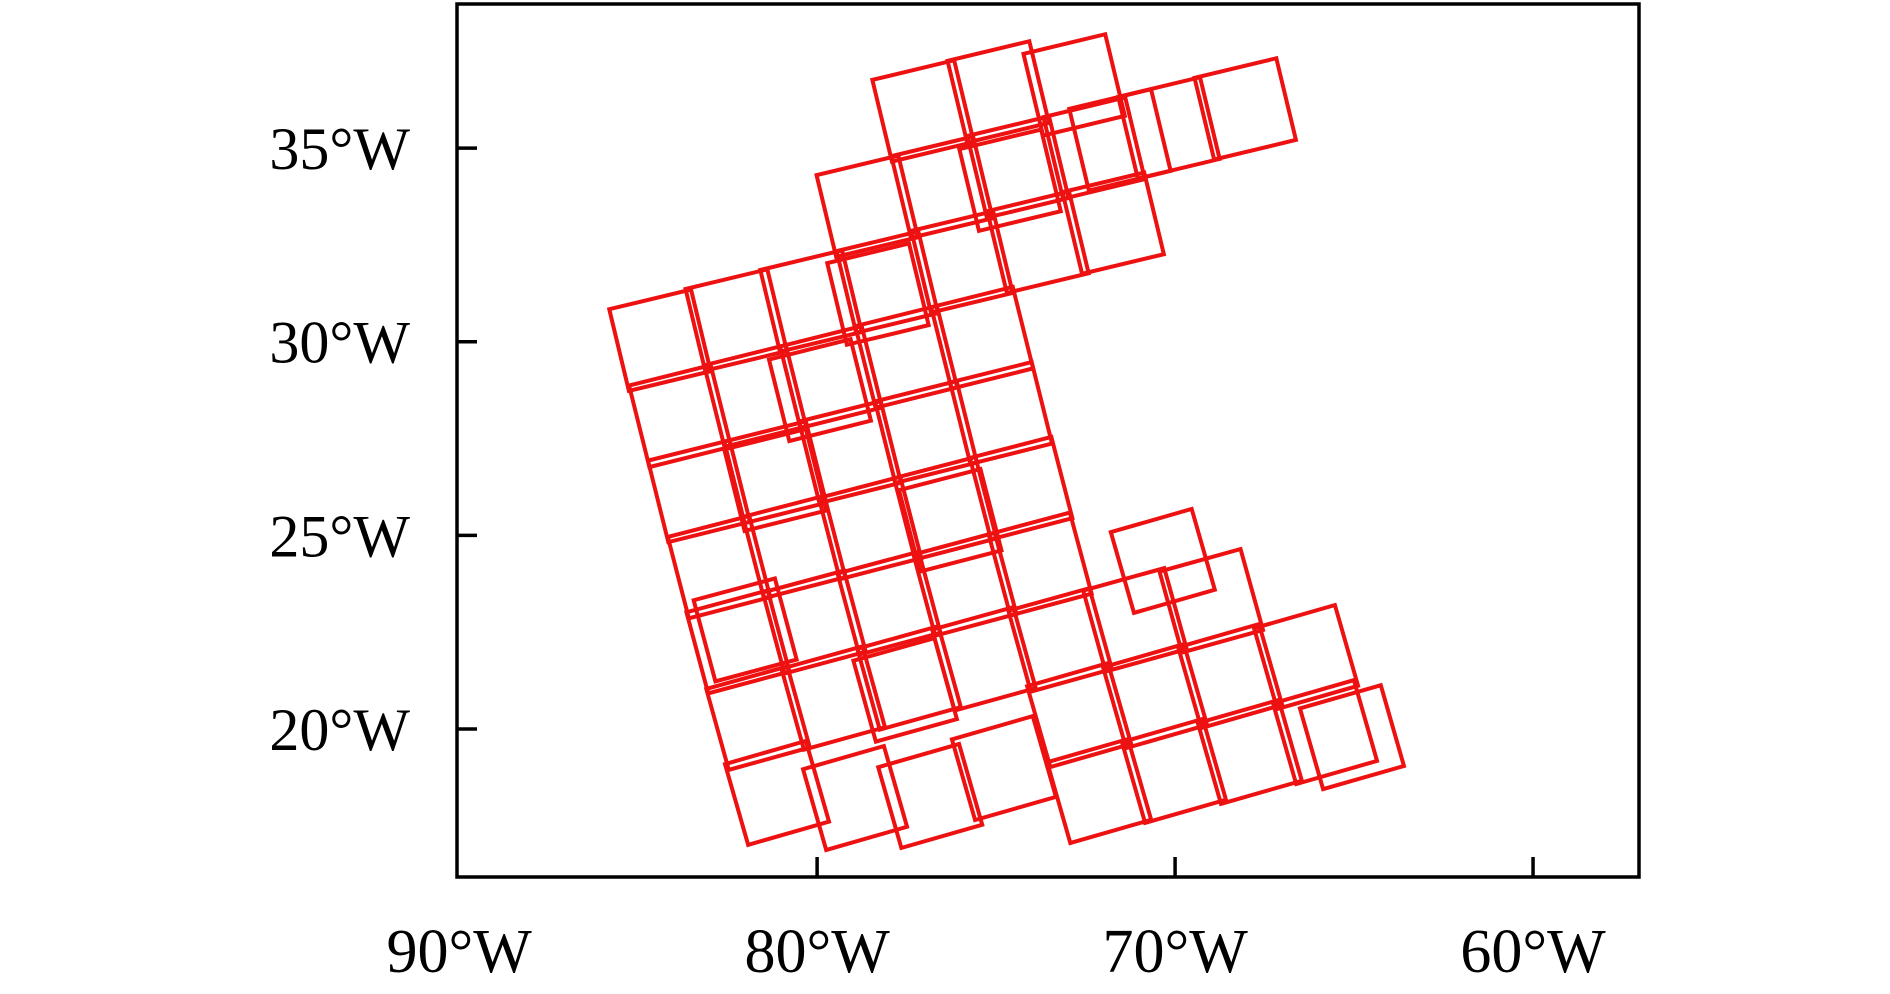 The image size is (1890, 994). Describe the element at coordinates (817, 952) in the screenshot. I see `x-tick-label: 80°W` at that location.